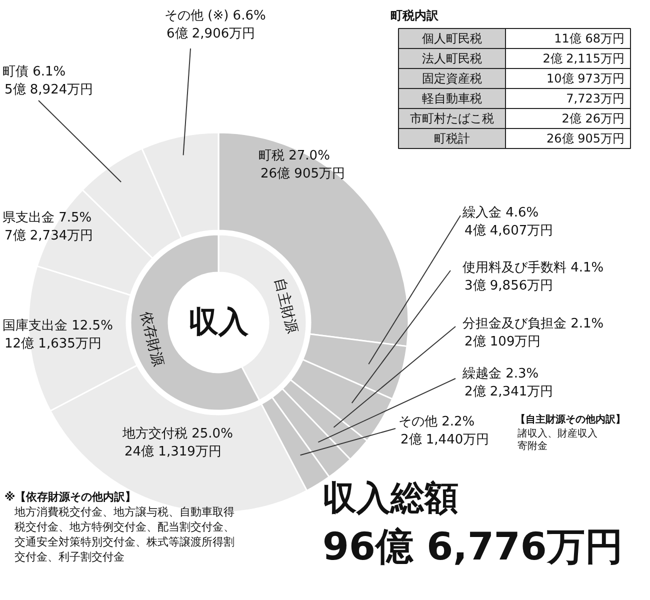 Image resolution: width=650 pixels, height=600 pixels. What do you see at coordinates (595, 99) in the screenshot?
I see `text: 7,723万円` at bounding box center [595, 99].